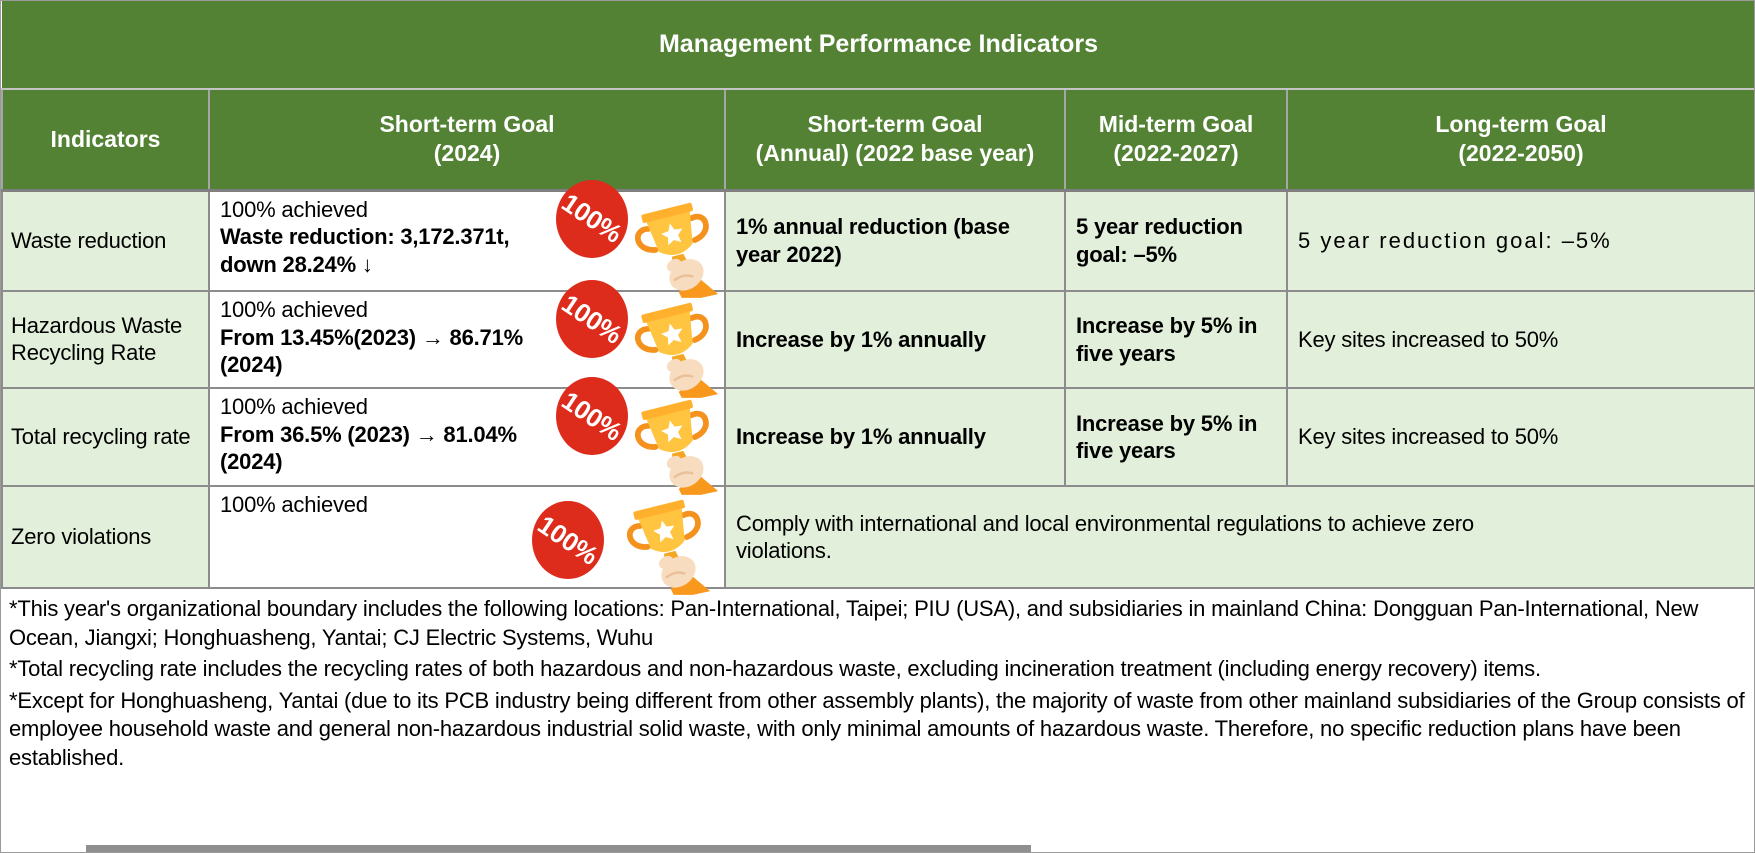 The image size is (1755, 853). Describe the element at coordinates (105, 139) in the screenshot. I see `header-indicators: Indicators` at that location.